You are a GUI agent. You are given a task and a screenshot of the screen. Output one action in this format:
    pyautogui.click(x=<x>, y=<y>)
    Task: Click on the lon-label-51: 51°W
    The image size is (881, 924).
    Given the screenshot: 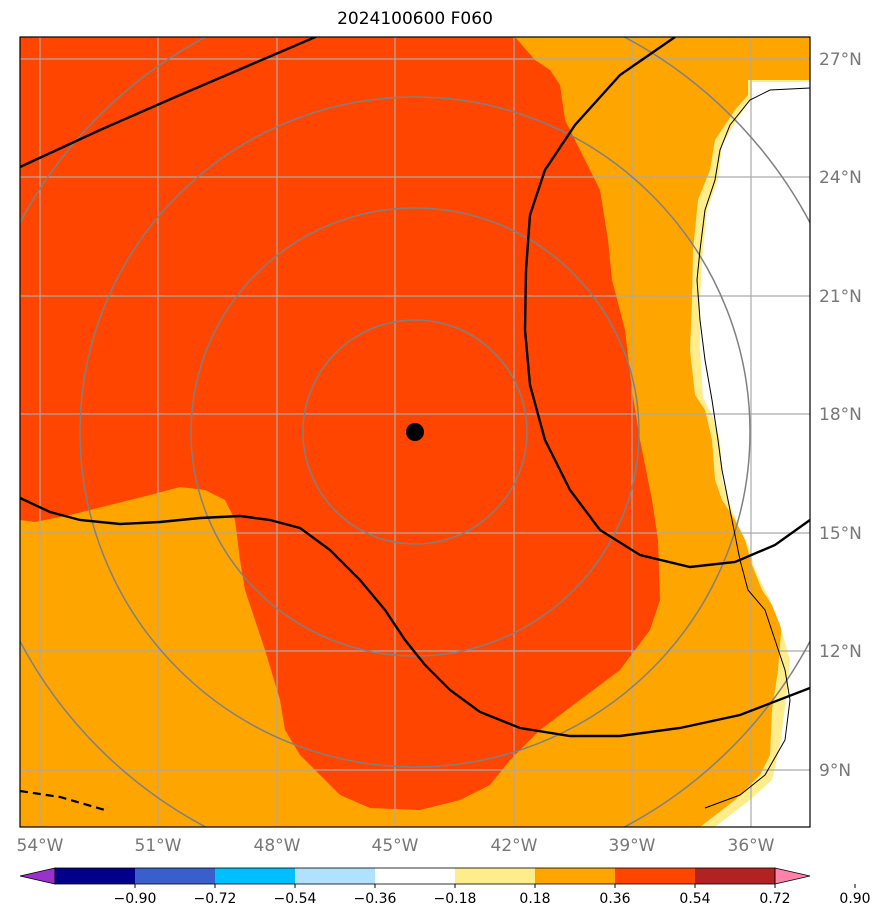 What is the action you would take?
    pyautogui.click(x=158, y=846)
    